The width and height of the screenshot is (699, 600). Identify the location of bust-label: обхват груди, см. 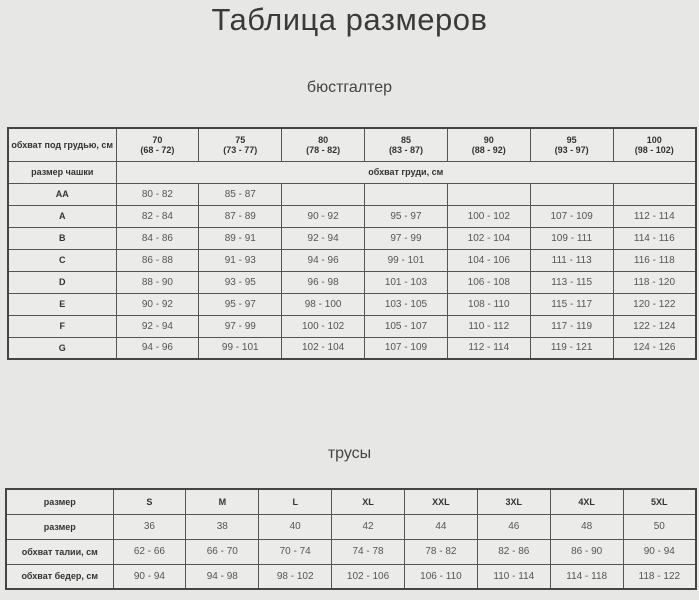
(406, 172).